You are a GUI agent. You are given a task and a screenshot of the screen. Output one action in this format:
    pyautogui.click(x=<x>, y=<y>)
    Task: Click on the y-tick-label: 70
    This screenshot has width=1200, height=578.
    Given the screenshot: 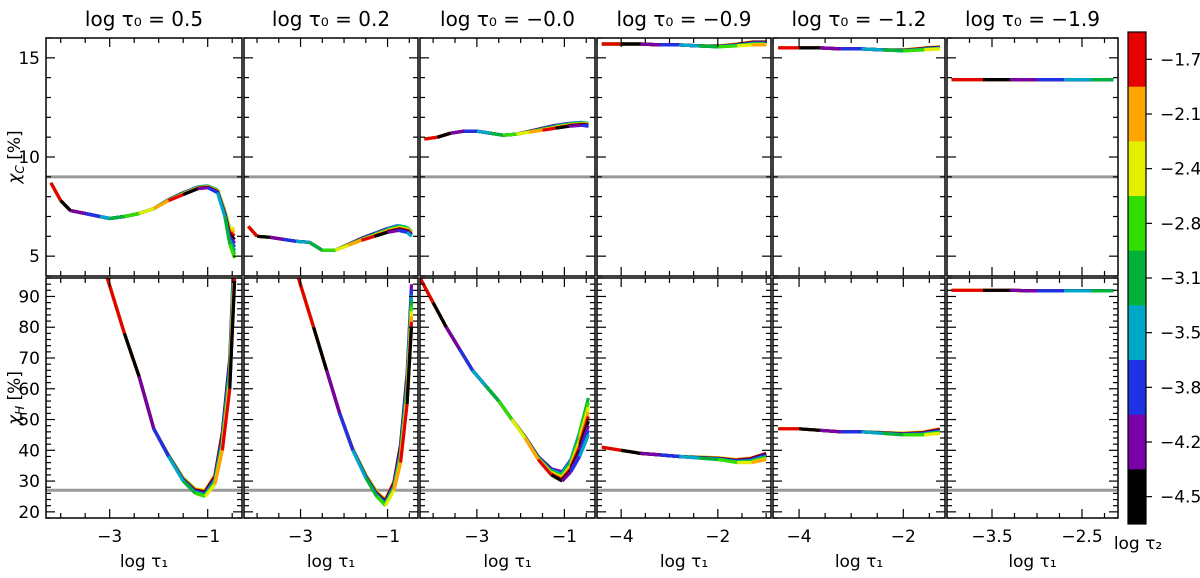 What is the action you would take?
    pyautogui.click(x=29, y=359)
    